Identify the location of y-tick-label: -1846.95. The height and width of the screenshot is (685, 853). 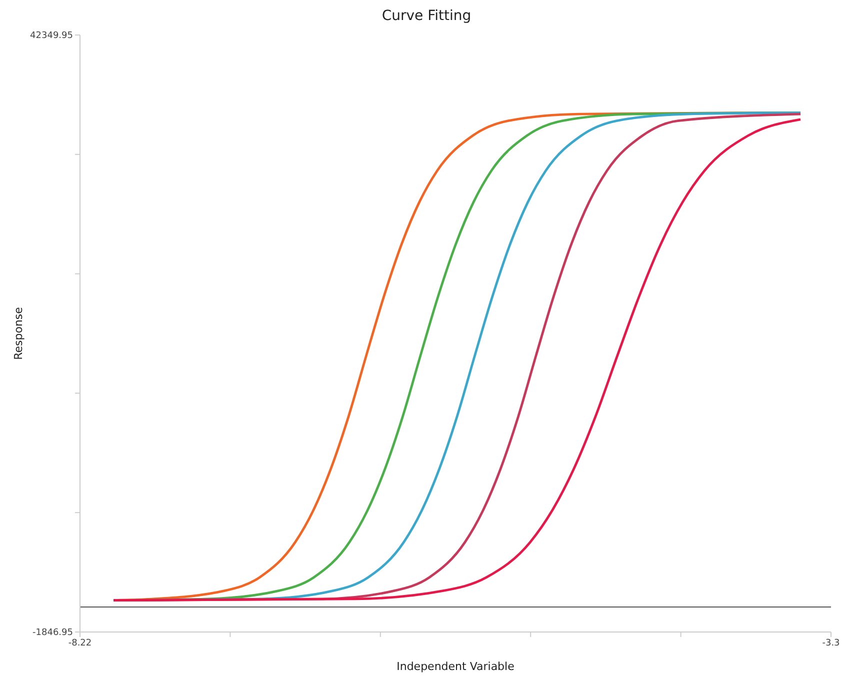
(52, 633).